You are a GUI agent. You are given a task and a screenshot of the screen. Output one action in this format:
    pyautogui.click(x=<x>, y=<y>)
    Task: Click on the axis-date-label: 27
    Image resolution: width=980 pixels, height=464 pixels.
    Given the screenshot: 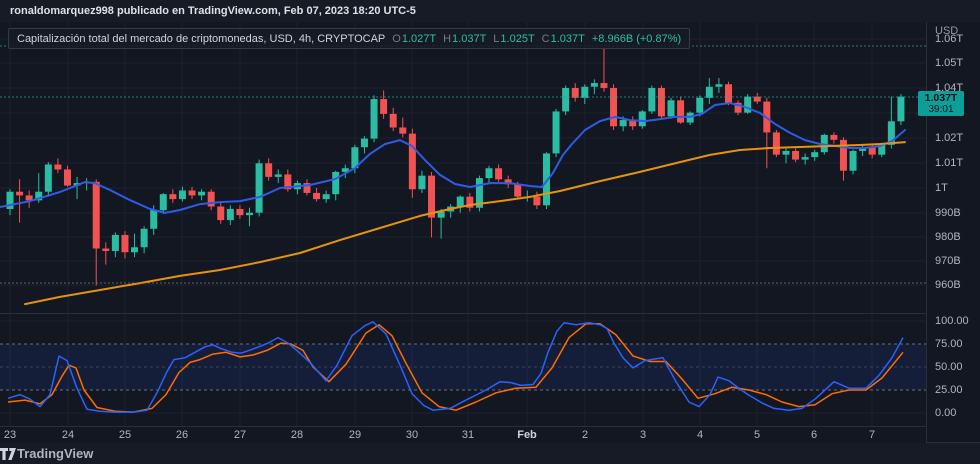 What is the action you would take?
    pyautogui.click(x=240, y=435)
    